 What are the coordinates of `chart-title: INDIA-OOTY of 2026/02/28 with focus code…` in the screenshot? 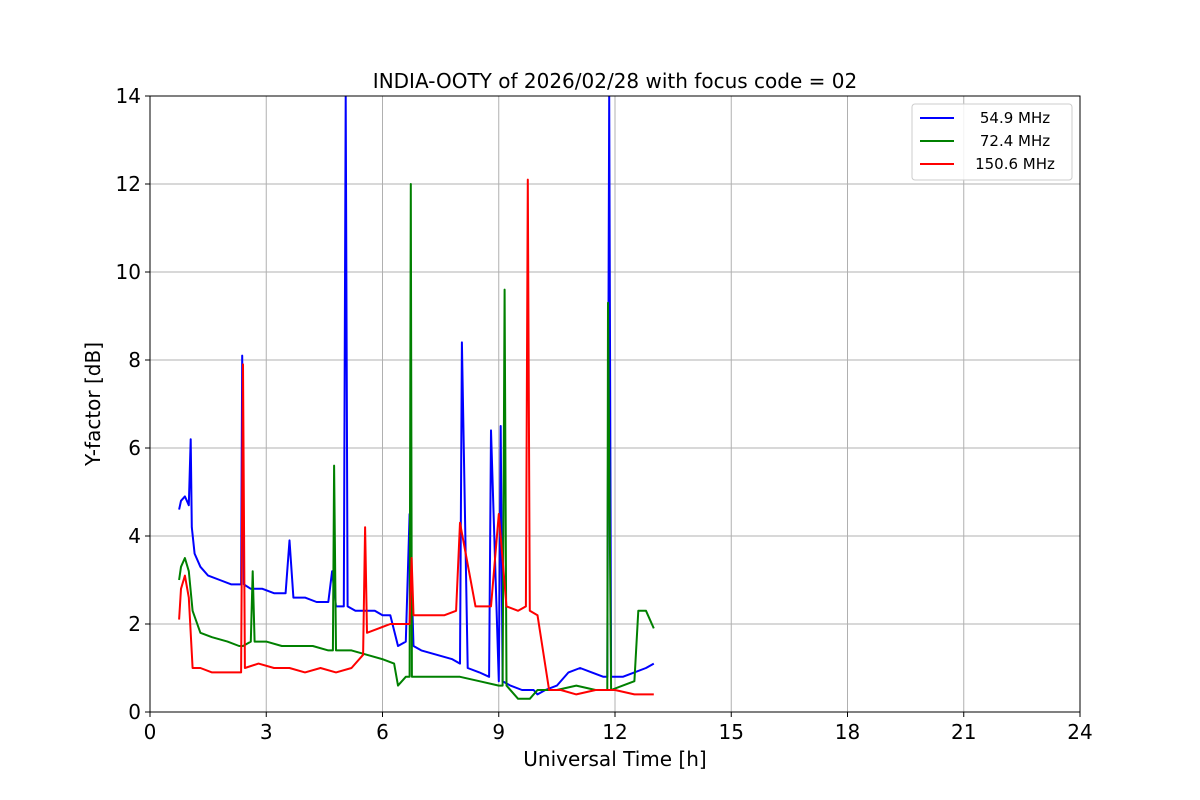 It's located at (615, 81).